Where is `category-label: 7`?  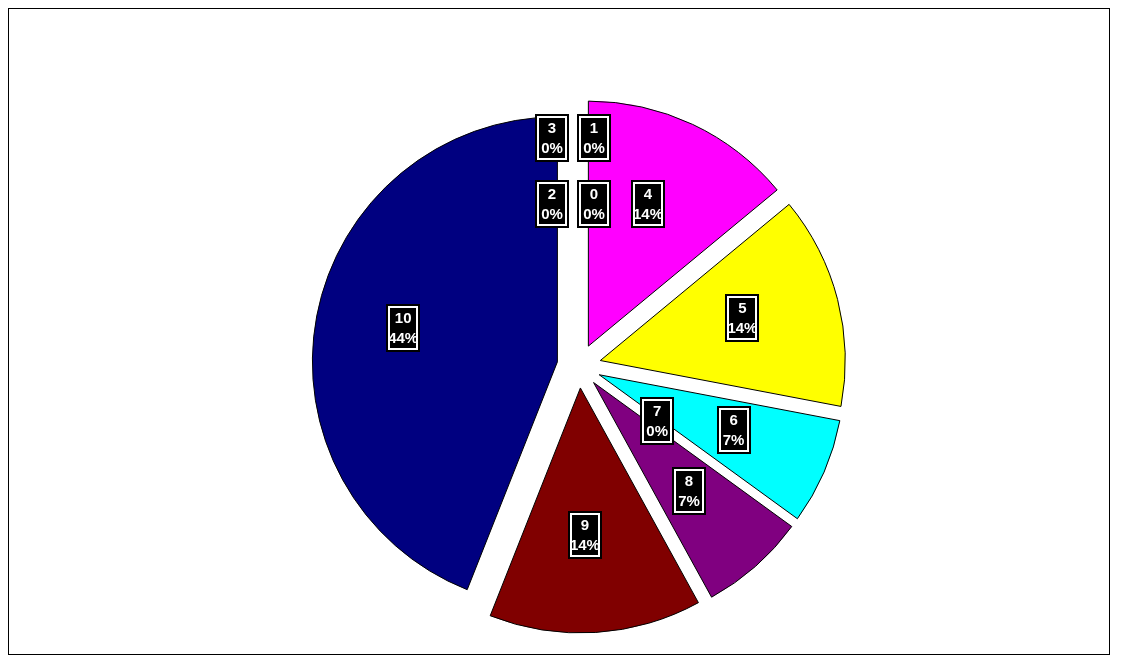
category-label: 7 is located at coordinates (657, 411).